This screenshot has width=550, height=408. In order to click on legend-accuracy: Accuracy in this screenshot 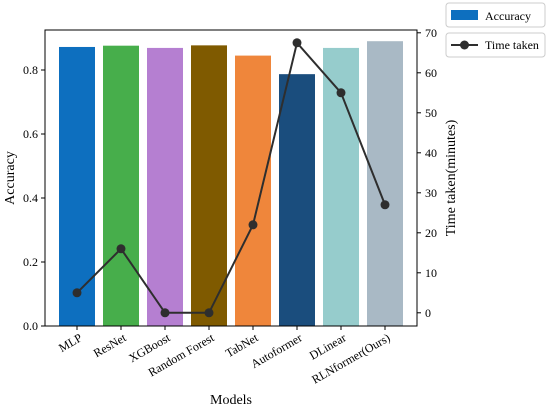, I will do `click(495, 15)`.